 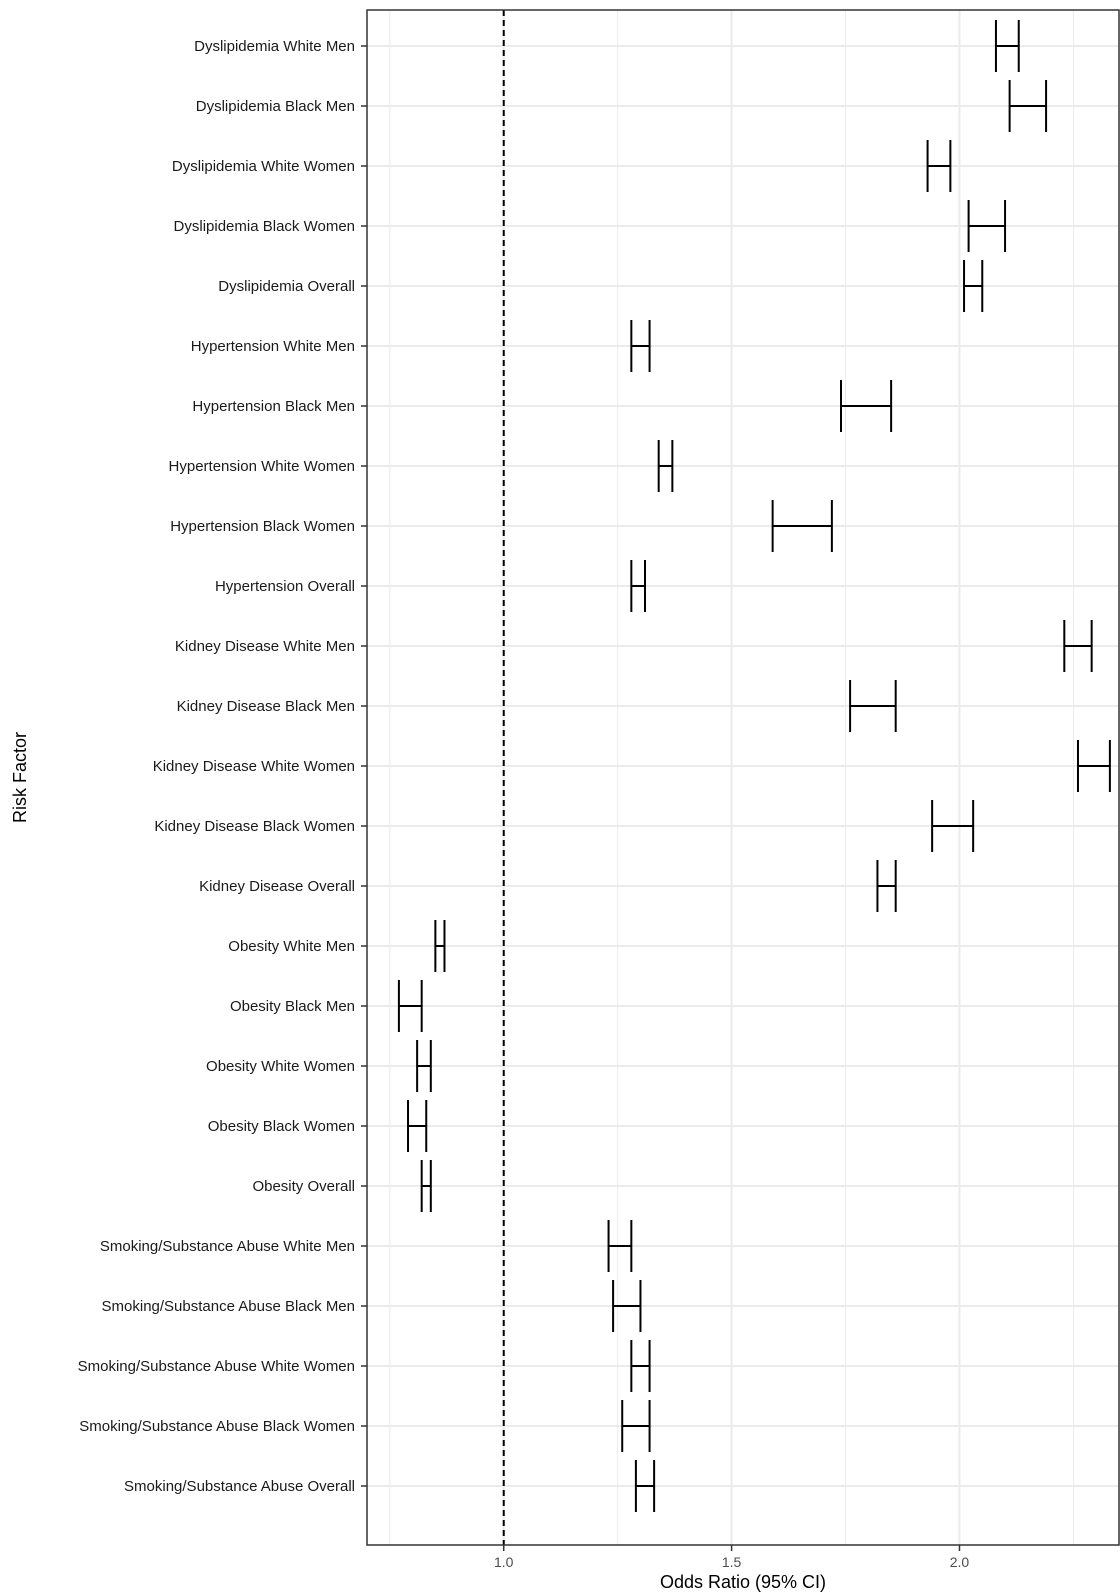 What do you see at coordinates (217, 1426) in the screenshot?
I see `y-tick-label: Smoking/Substance Abuse Black Women` at bounding box center [217, 1426].